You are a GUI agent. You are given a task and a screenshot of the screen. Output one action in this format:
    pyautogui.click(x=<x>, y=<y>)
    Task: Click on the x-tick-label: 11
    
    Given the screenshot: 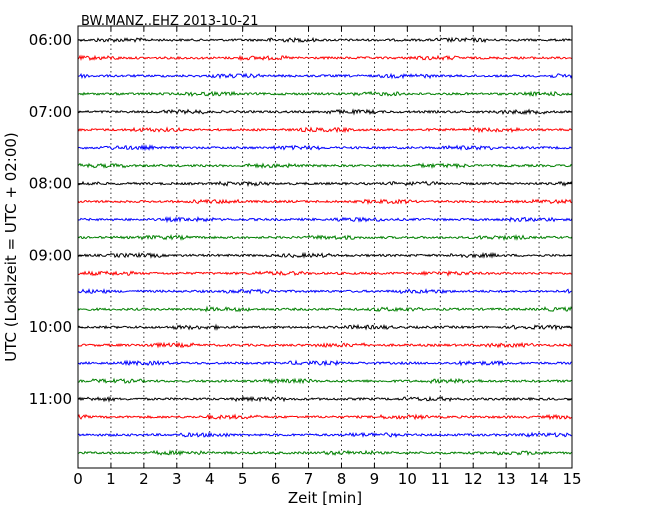 What is the action you would take?
    pyautogui.click(x=440, y=479)
    